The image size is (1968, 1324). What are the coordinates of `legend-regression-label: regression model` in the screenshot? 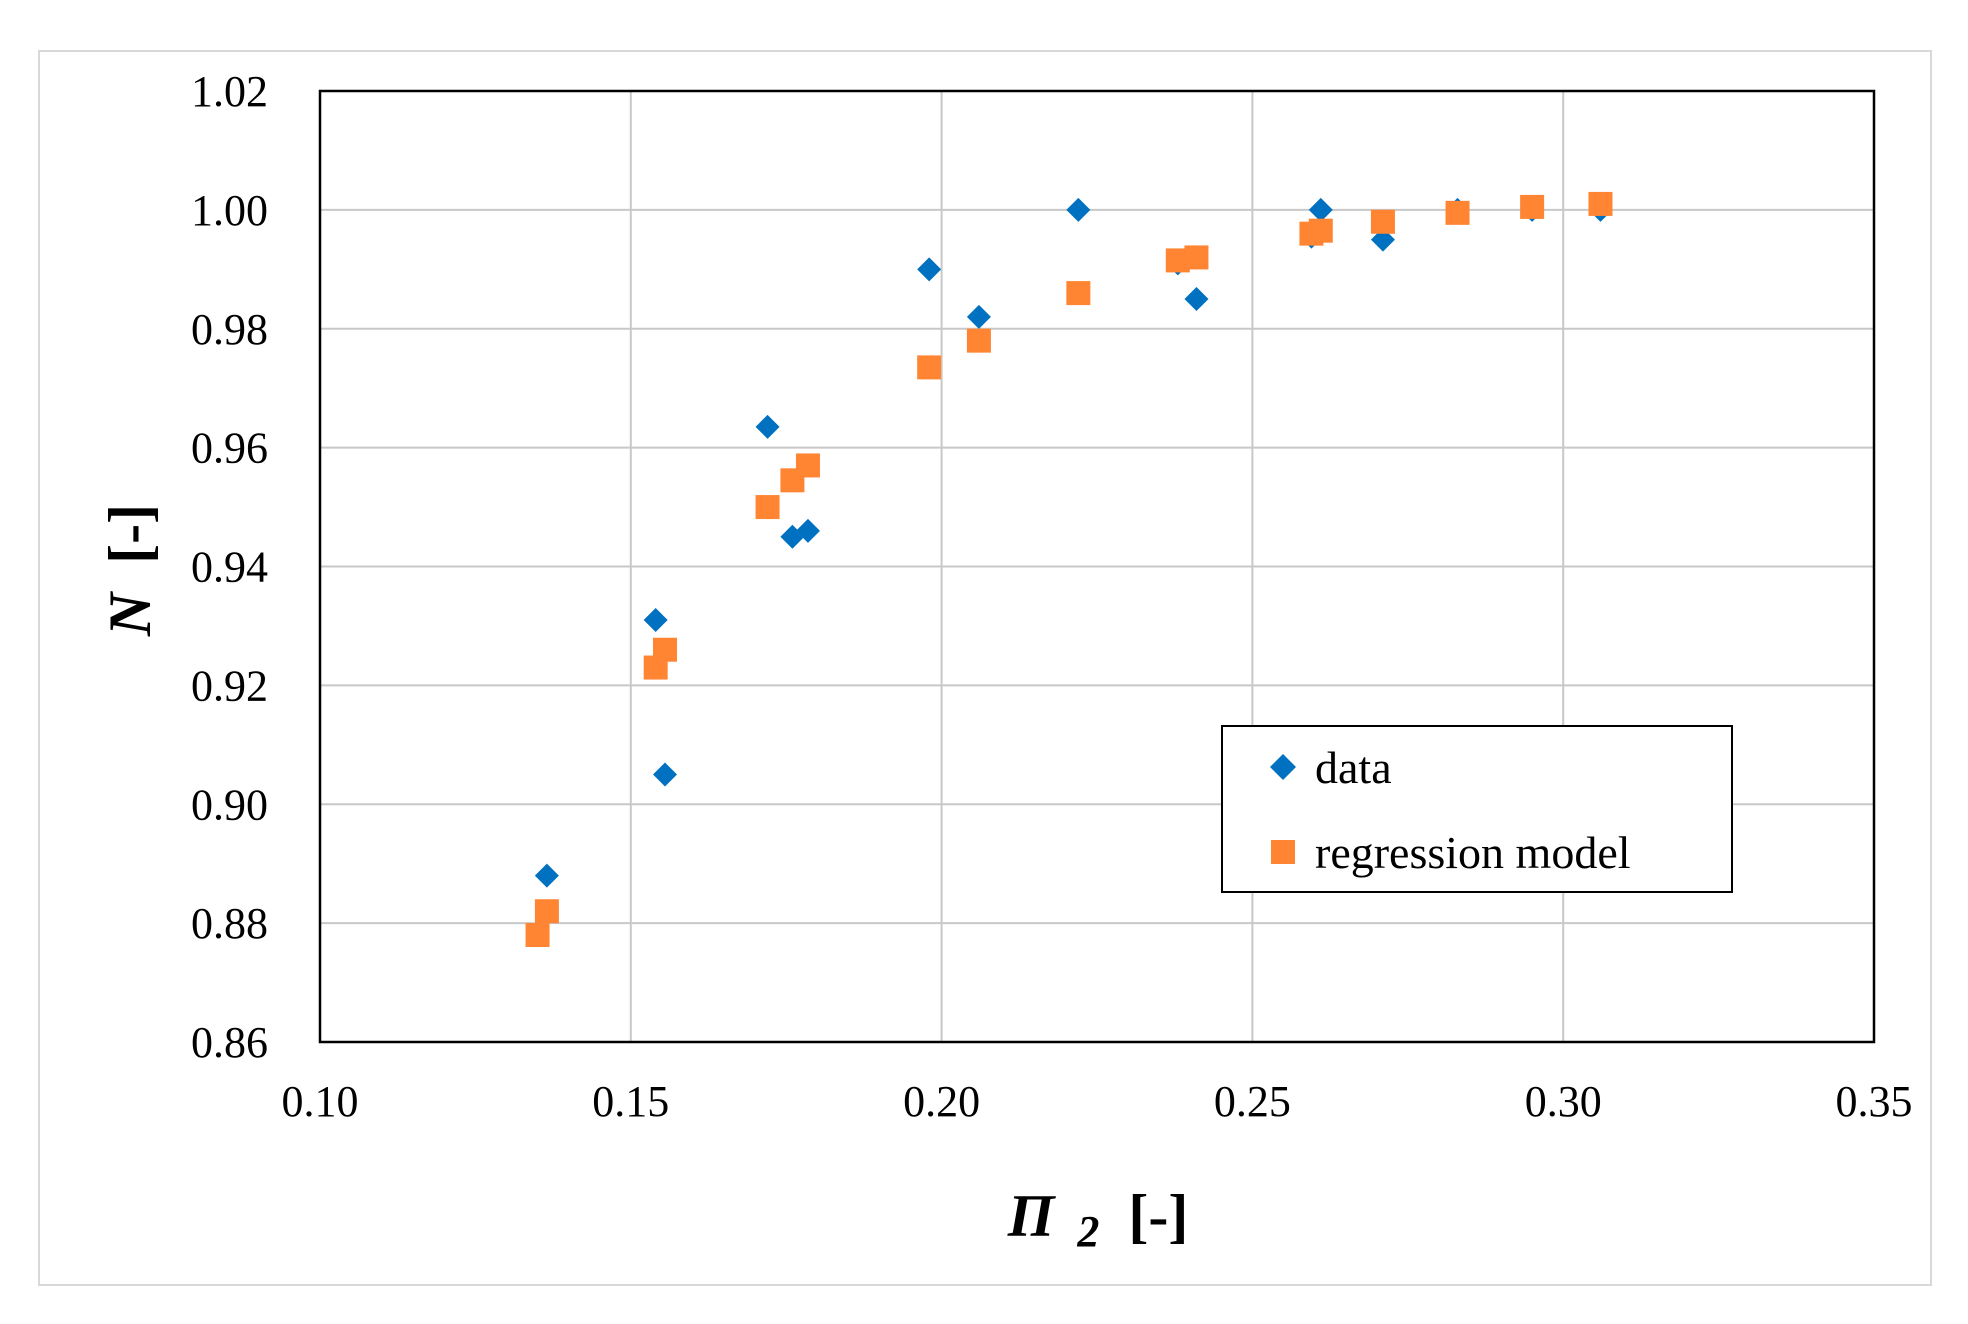 It's located at (1473, 852).